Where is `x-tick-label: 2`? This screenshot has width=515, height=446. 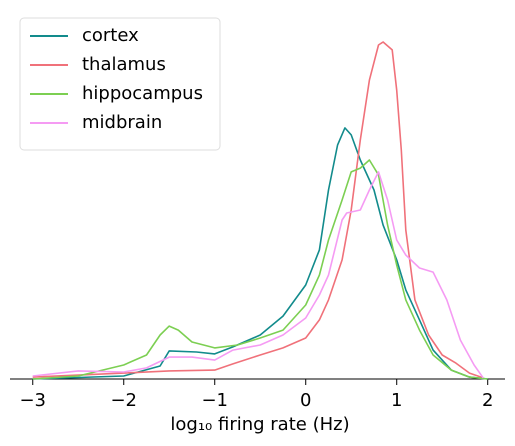 x-tick-label: 2 is located at coordinates (487, 400).